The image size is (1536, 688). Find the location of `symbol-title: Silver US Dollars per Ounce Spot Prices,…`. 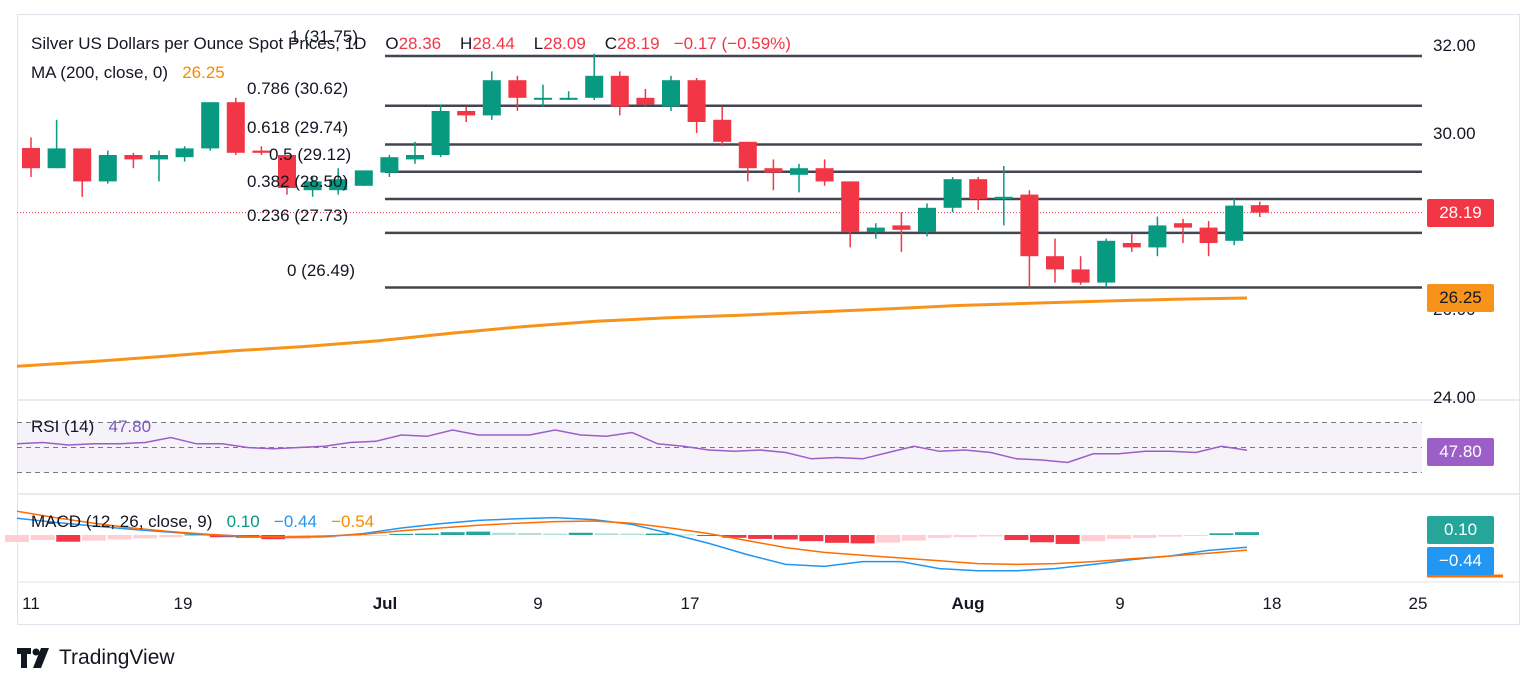

symbol-title: Silver US Dollars per Ounce Spot Prices,… is located at coordinates (199, 43).